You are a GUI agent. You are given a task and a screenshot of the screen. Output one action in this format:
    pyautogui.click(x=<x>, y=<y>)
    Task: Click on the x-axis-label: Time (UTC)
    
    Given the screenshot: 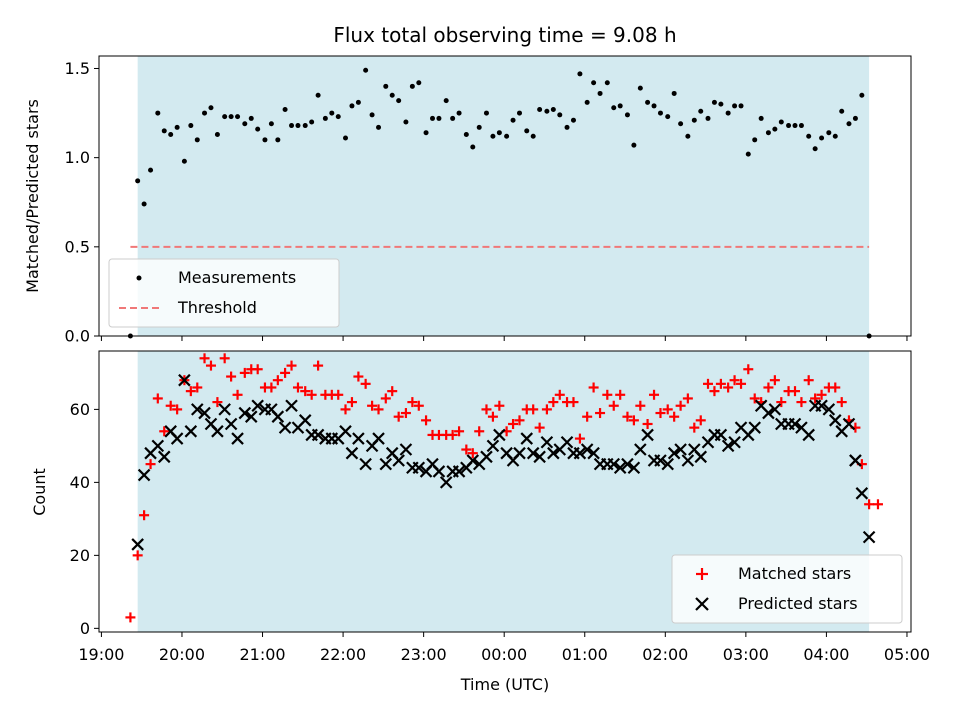 What is the action you would take?
    pyautogui.click(x=504, y=684)
    